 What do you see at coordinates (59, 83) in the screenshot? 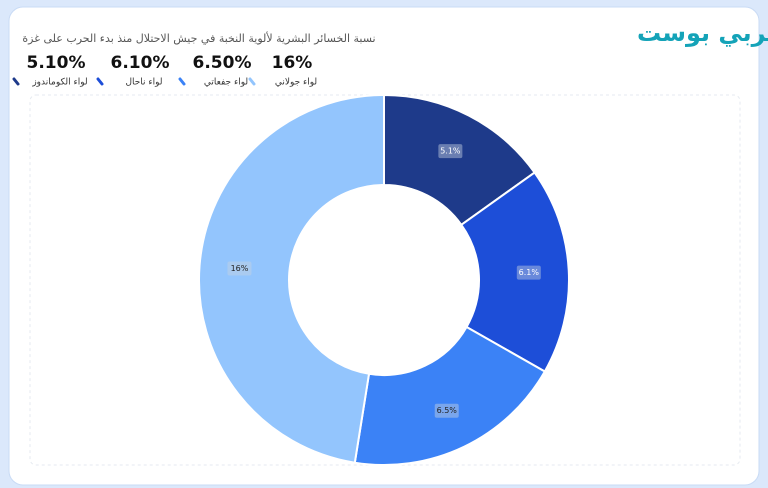
I see `legend-label: لواء الكوماندوز` at bounding box center [59, 83].